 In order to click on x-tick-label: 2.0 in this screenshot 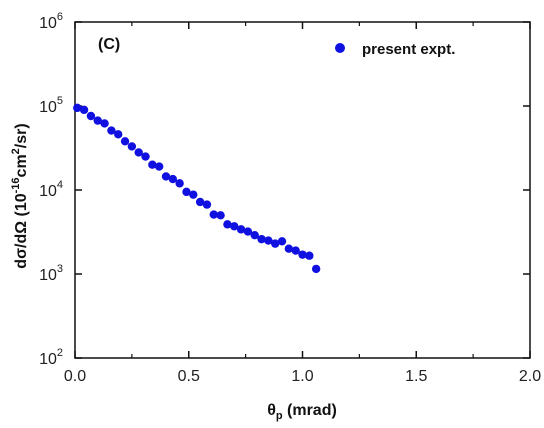, I will do `click(530, 376)`.